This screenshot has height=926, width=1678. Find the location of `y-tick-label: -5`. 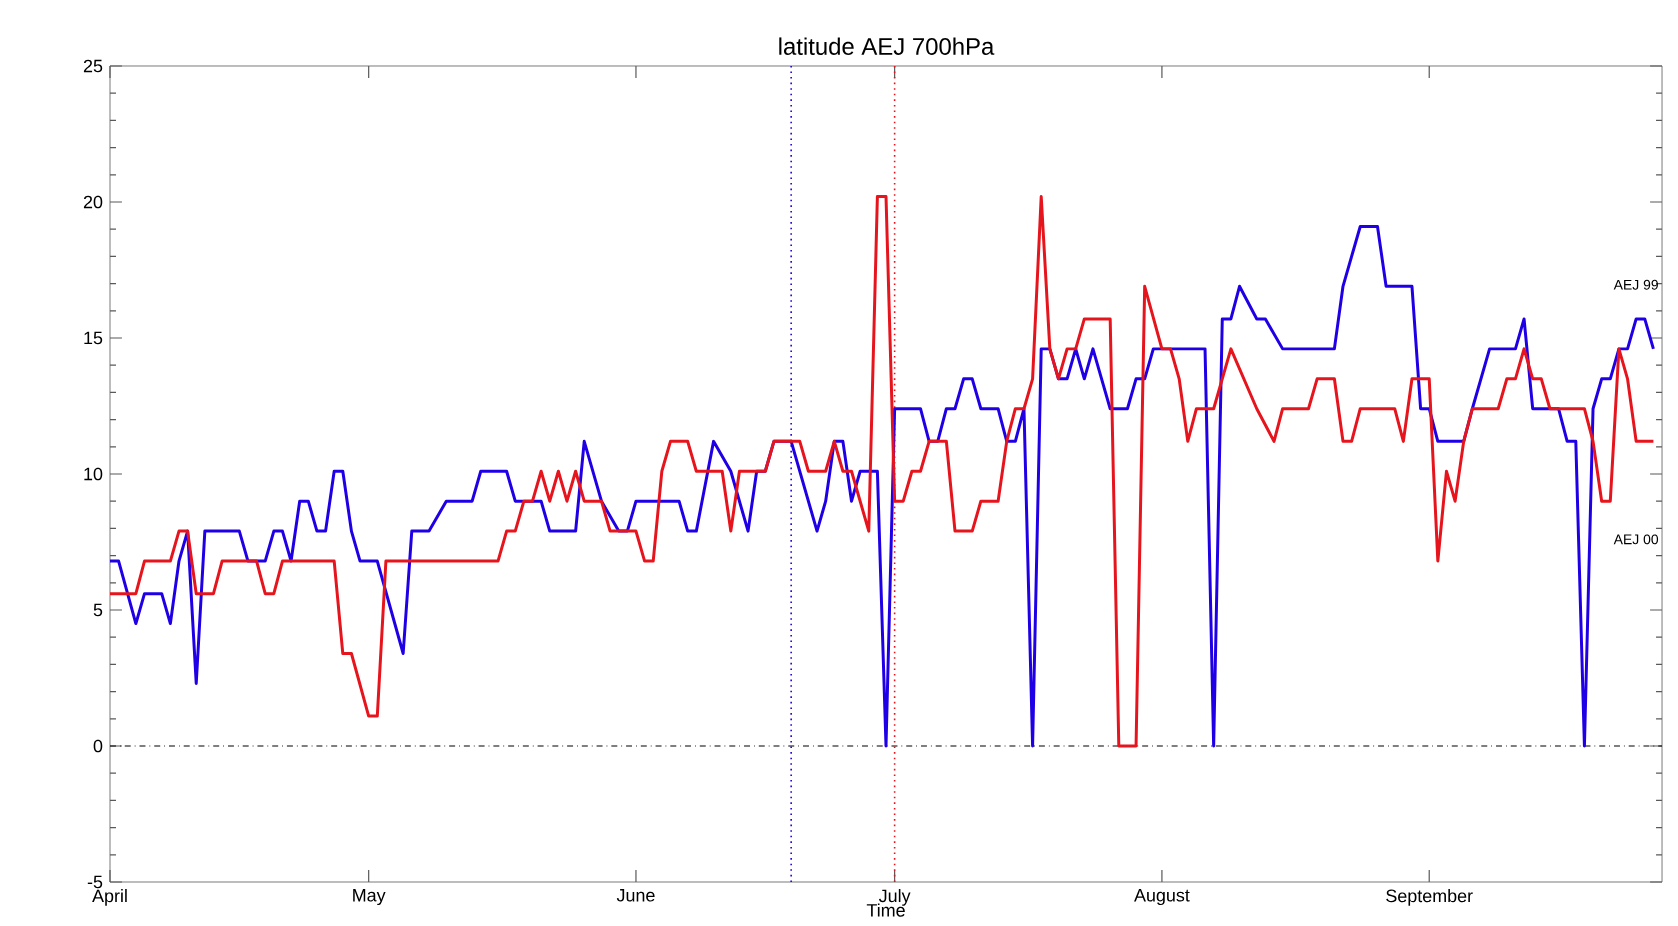

y-tick-label: -5 is located at coordinates (95, 882).